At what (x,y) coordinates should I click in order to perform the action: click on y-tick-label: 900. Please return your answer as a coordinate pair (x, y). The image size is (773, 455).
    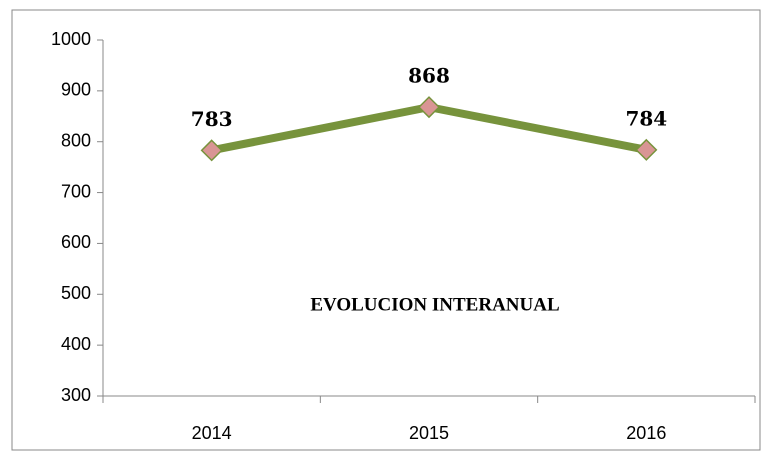
    Looking at the image, I should click on (76, 90).